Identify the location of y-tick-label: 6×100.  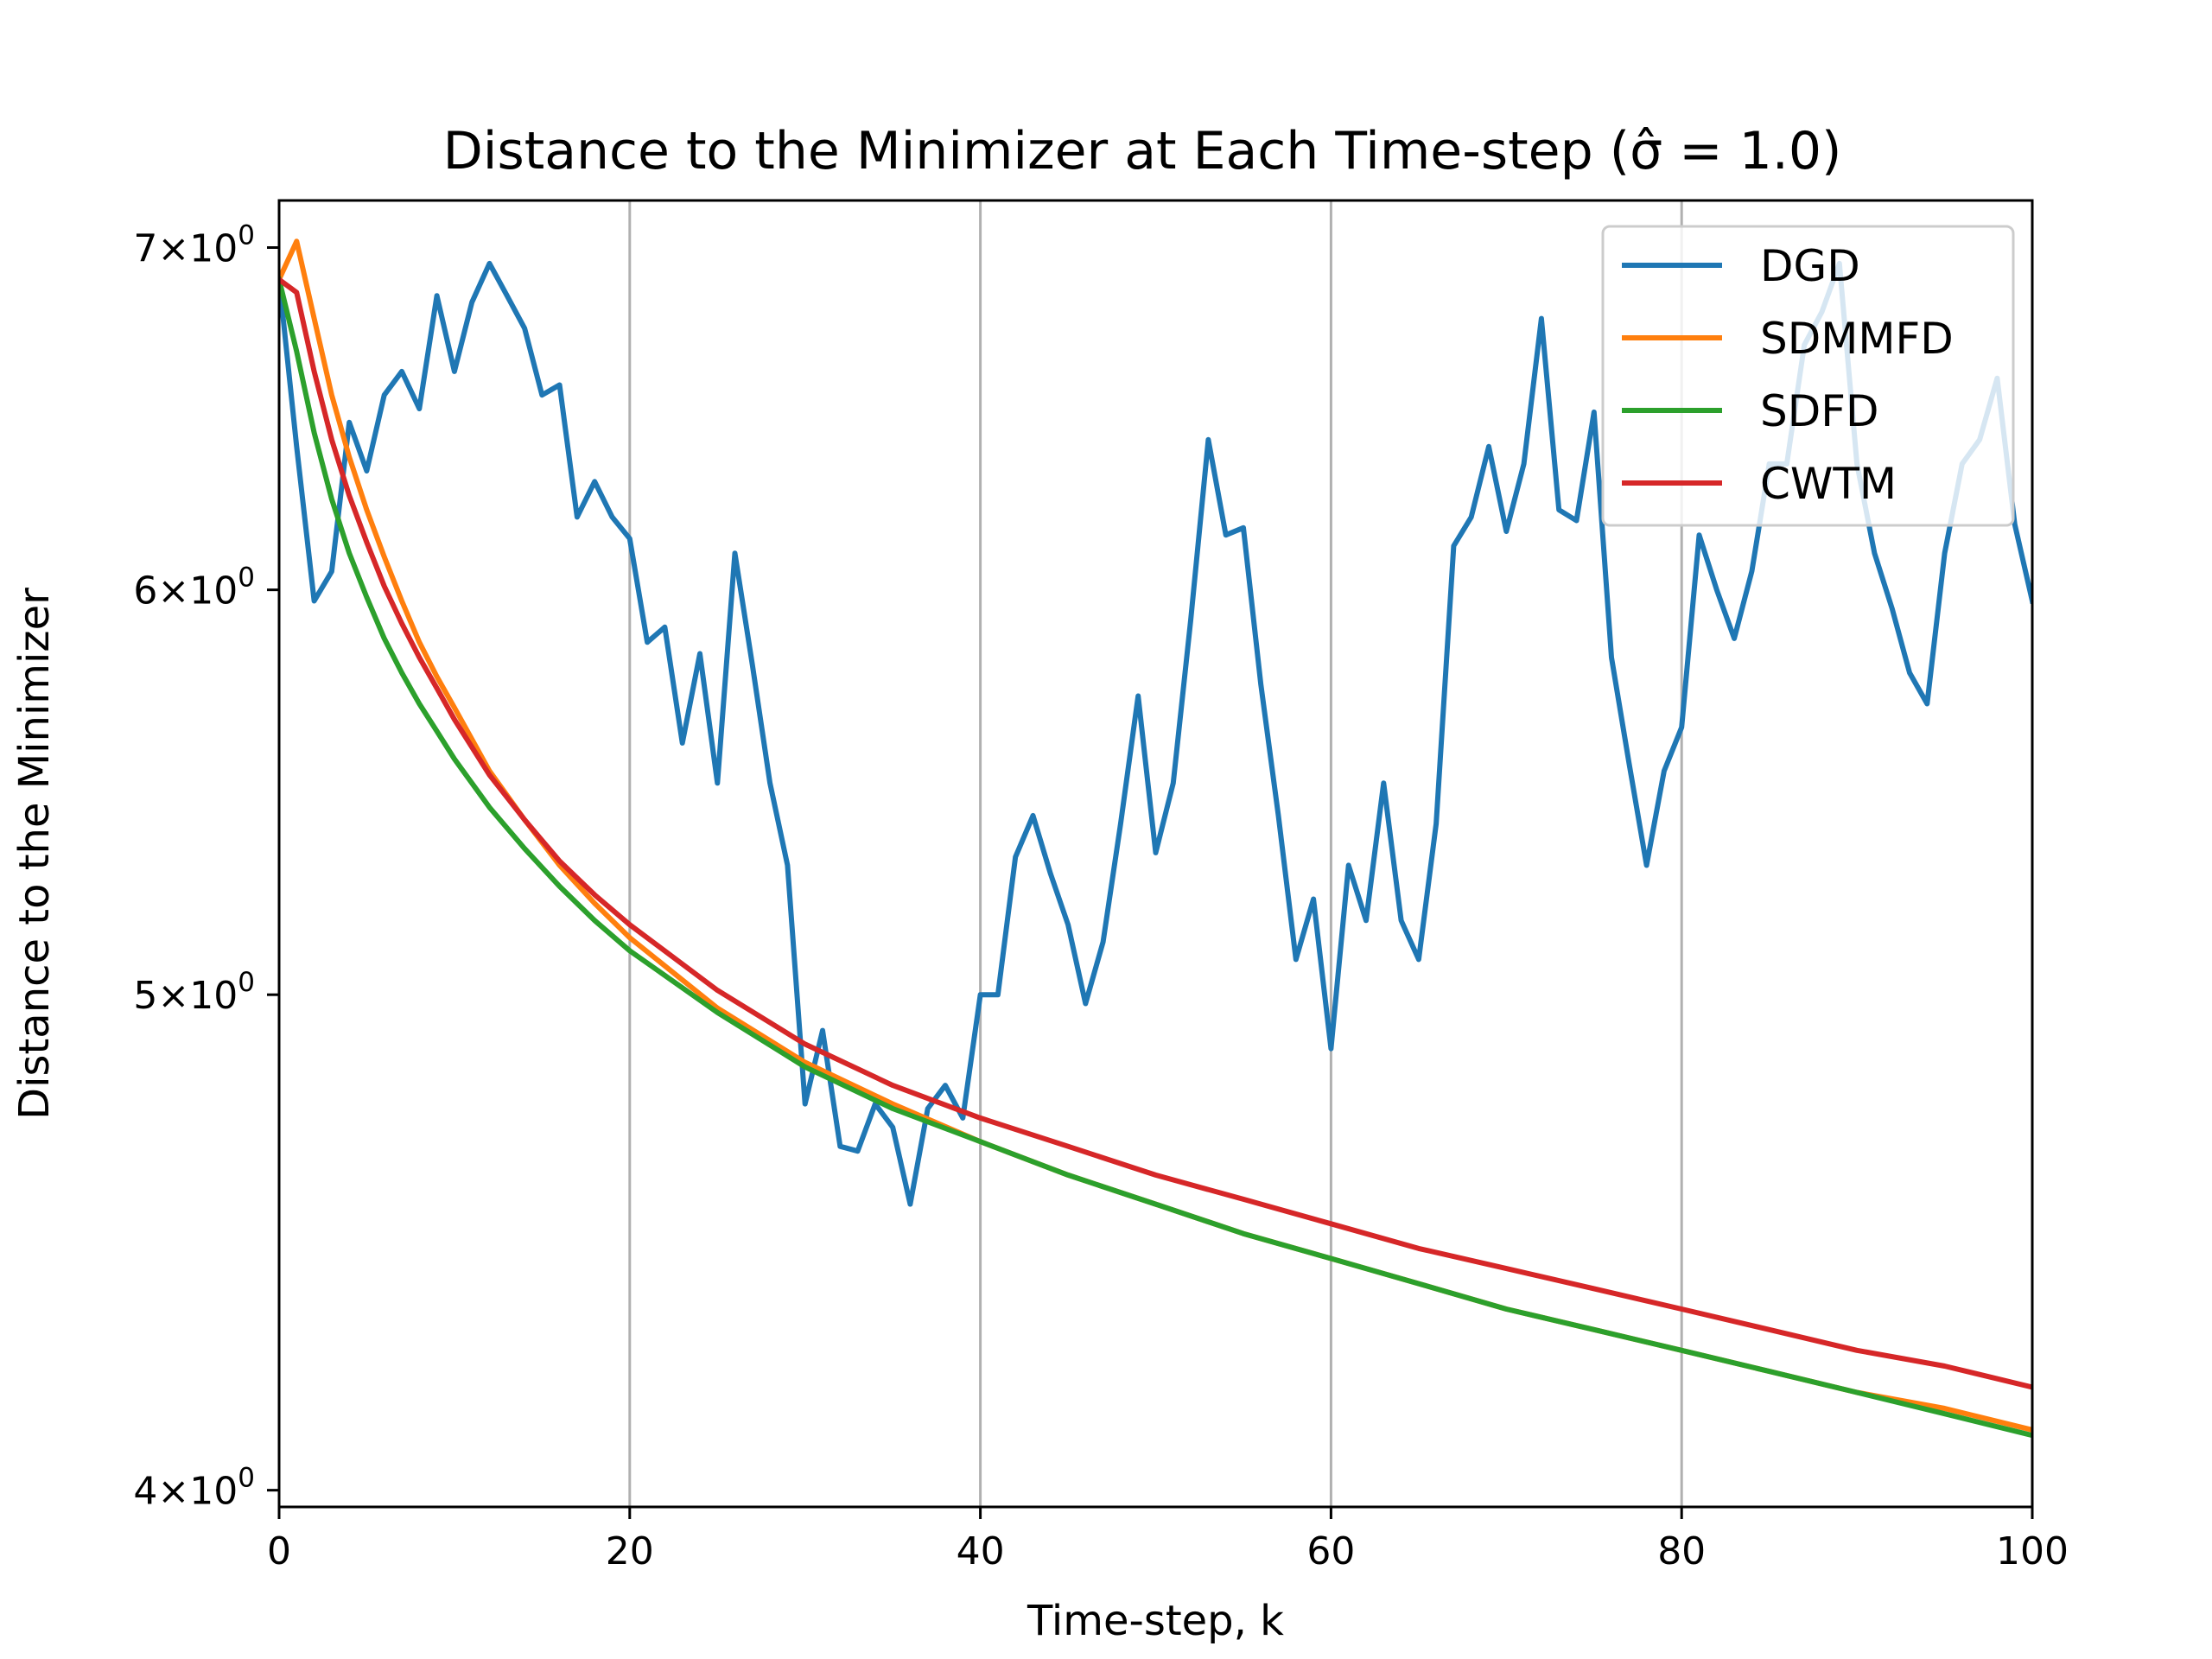
(194, 588).